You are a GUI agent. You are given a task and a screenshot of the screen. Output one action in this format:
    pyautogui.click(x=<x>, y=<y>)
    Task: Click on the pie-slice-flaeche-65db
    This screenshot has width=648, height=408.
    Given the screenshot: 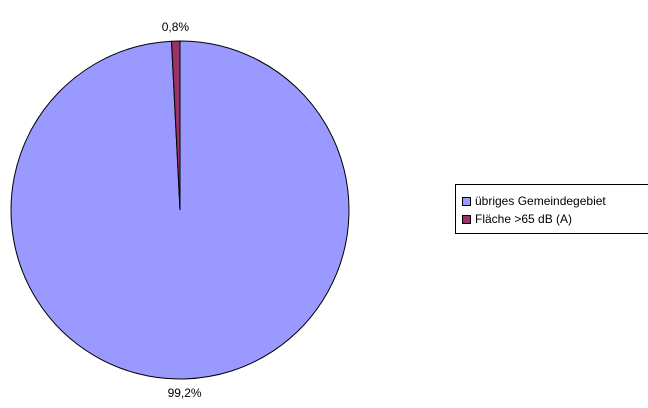 What is the action you would take?
    pyautogui.click(x=175, y=125)
    